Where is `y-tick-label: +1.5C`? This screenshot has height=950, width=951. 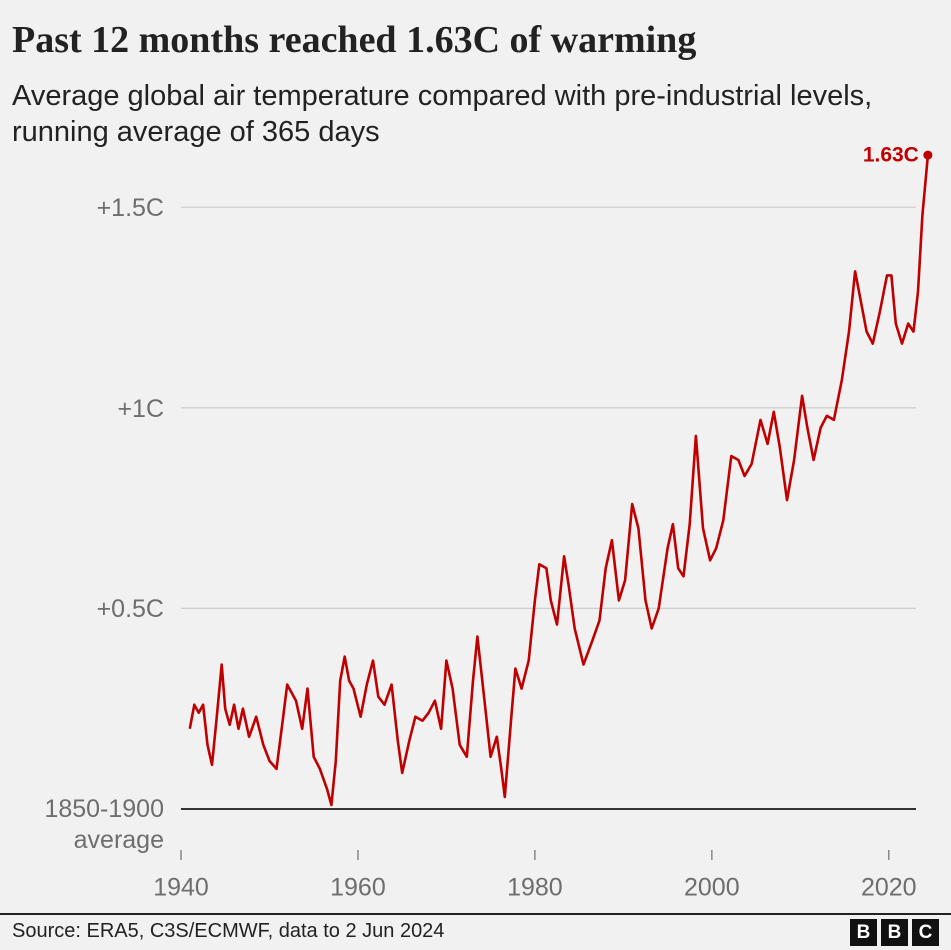
y-tick-label: +1.5C is located at coordinates (130, 208).